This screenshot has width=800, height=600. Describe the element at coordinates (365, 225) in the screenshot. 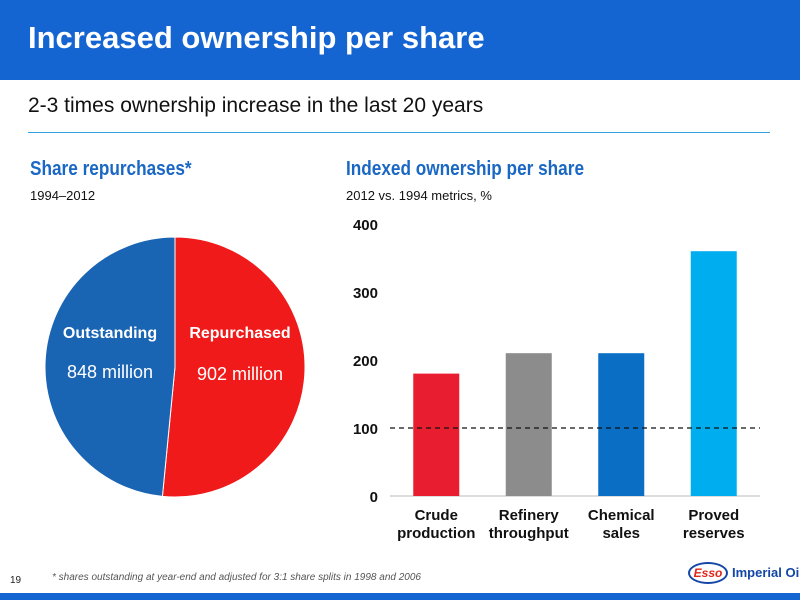

I see `y-tick-label: 400` at that location.